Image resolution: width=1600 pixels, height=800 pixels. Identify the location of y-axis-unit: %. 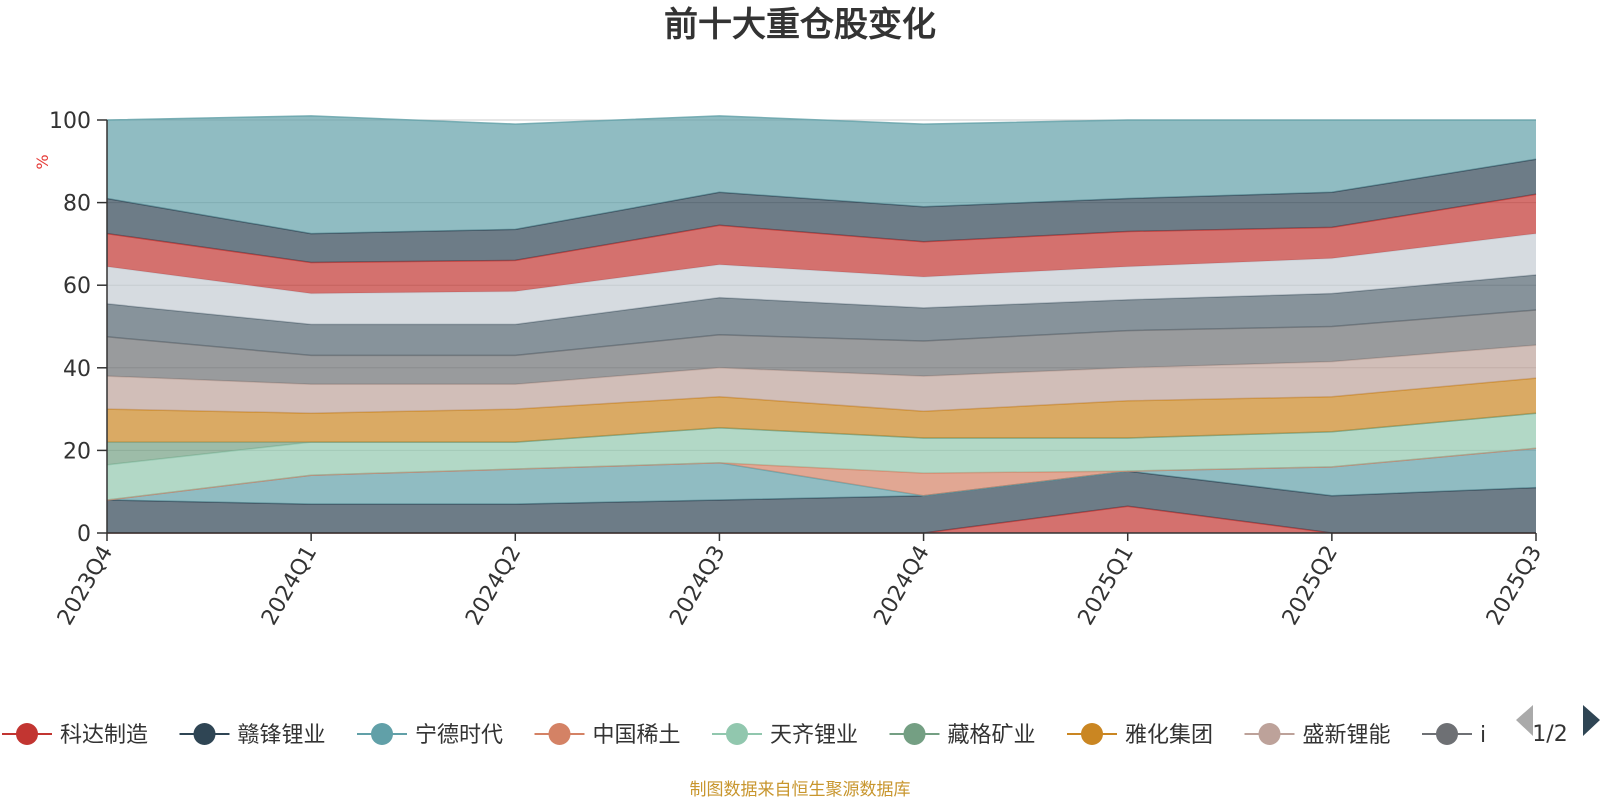
(42, 161).